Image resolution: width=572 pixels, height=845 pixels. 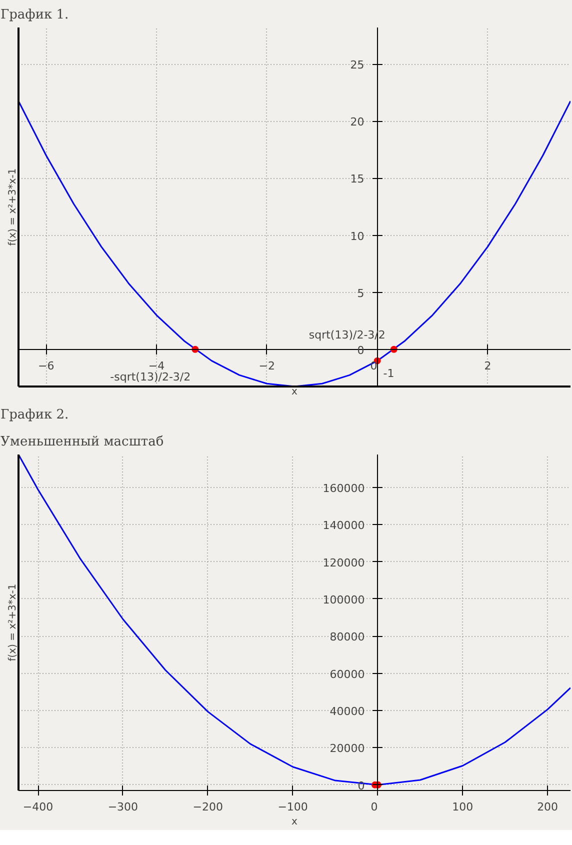 What do you see at coordinates (150, 377) in the screenshot?
I see `annotation: -sqrt(13)/2-3/2` at bounding box center [150, 377].